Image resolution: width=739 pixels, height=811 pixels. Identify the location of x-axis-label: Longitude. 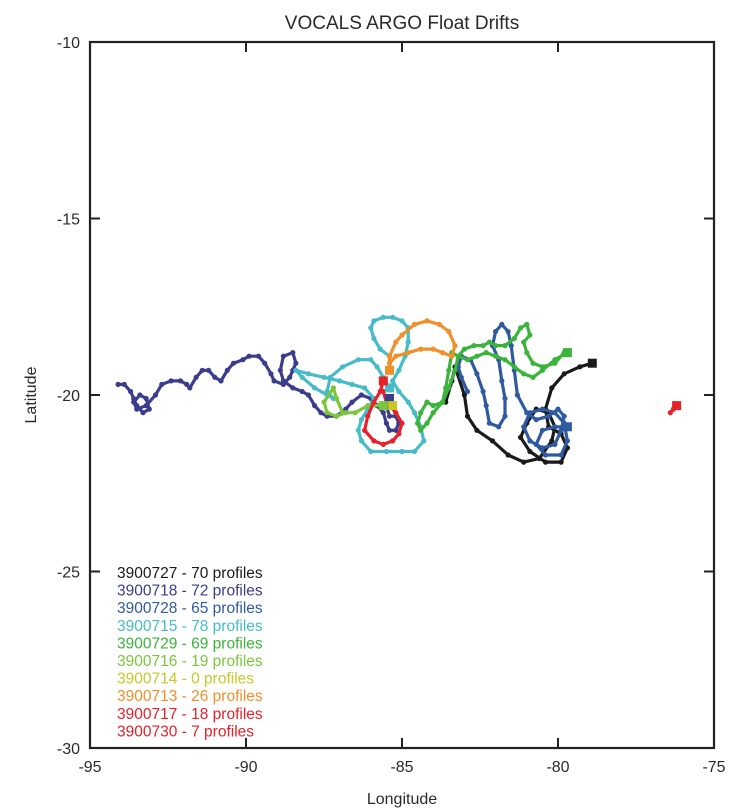
(402, 799).